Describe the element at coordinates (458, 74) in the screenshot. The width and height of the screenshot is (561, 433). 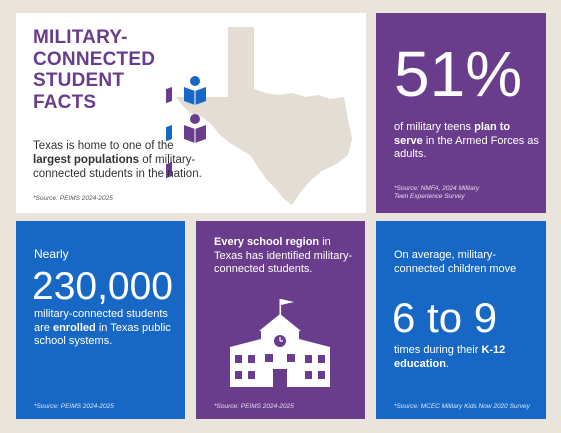
I see `stat-percent: 51%` at that location.